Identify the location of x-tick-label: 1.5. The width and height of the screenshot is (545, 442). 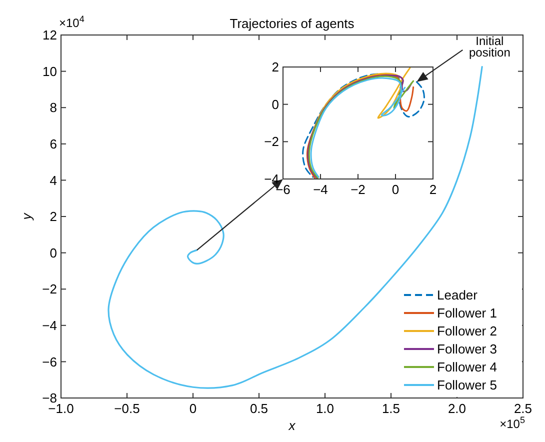
(391, 408).